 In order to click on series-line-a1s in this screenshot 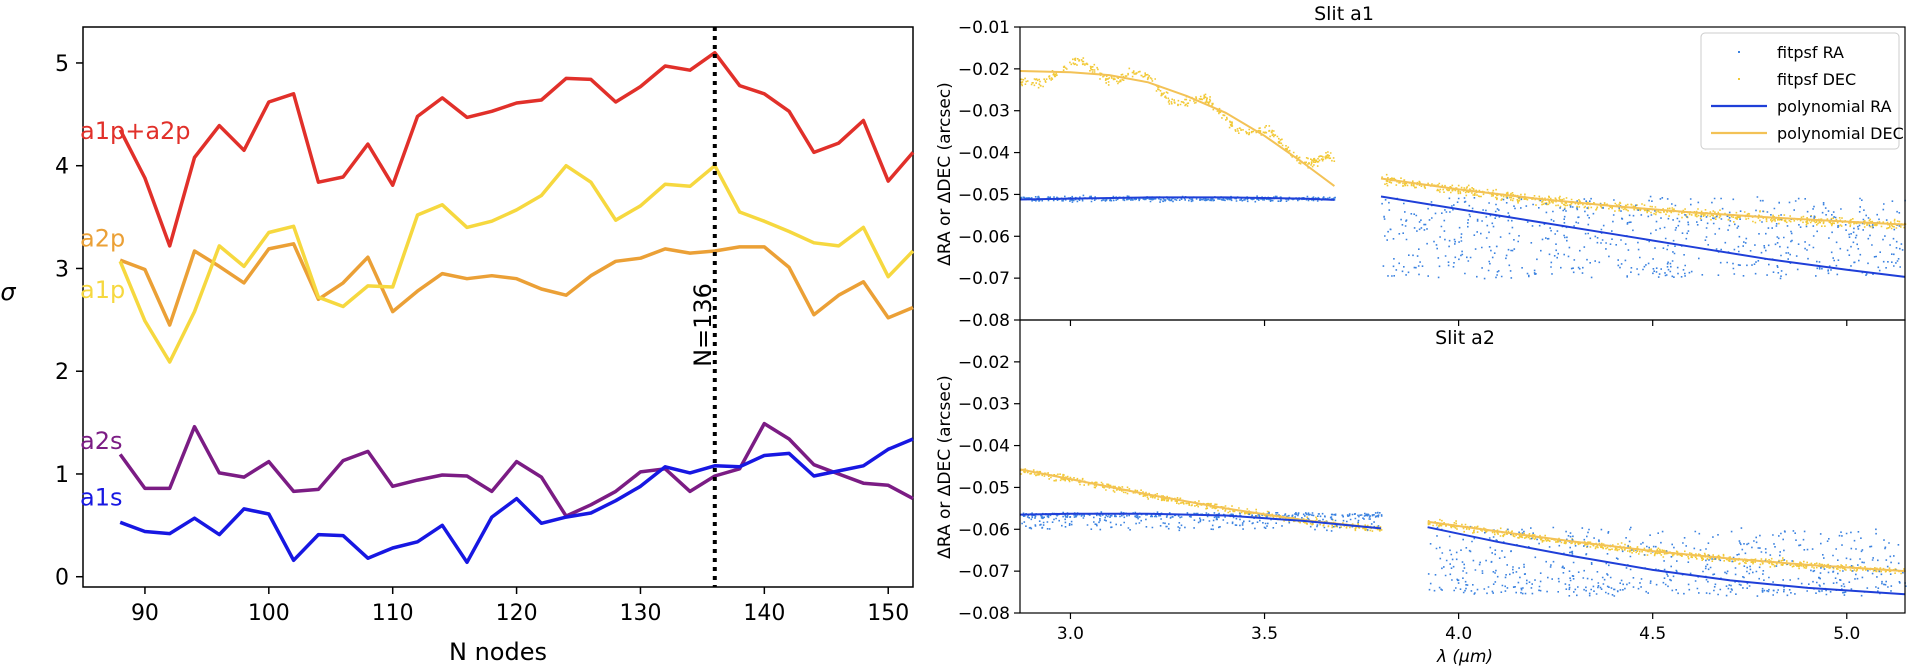, I will do `click(516, 501)`.